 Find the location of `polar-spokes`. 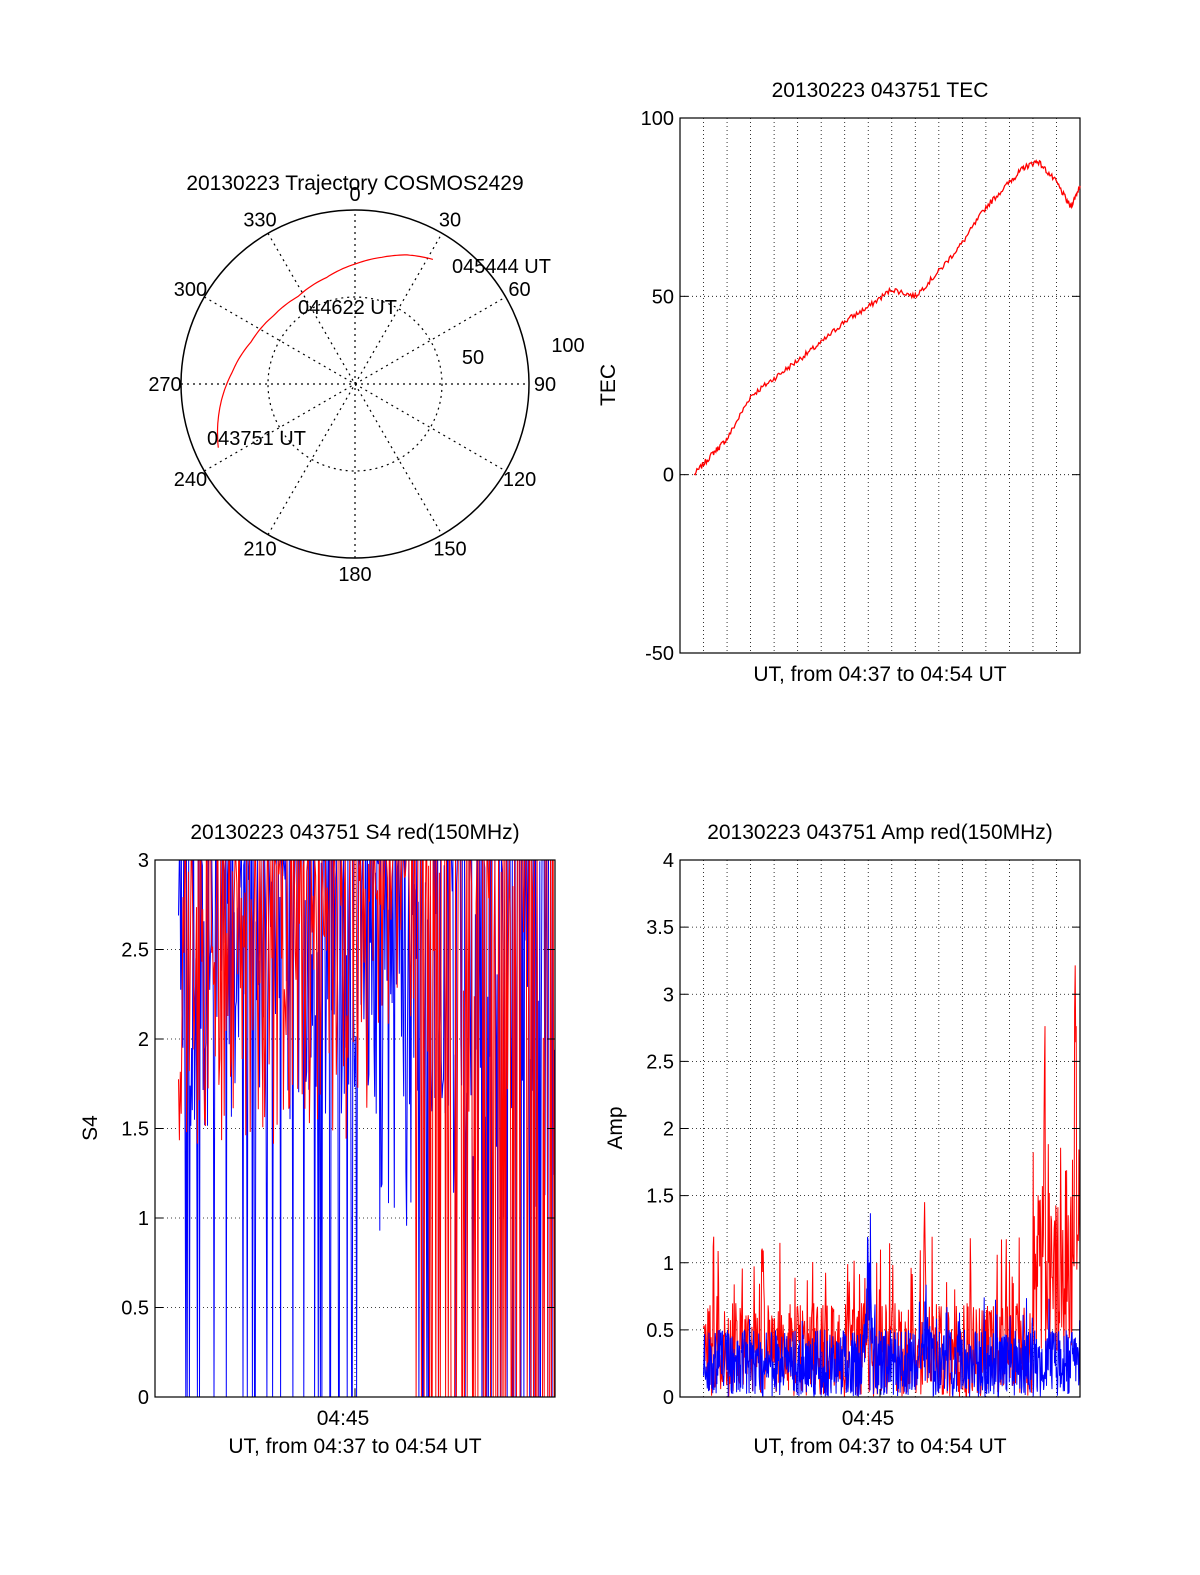

polar-spokes is located at coordinates (355, 384).